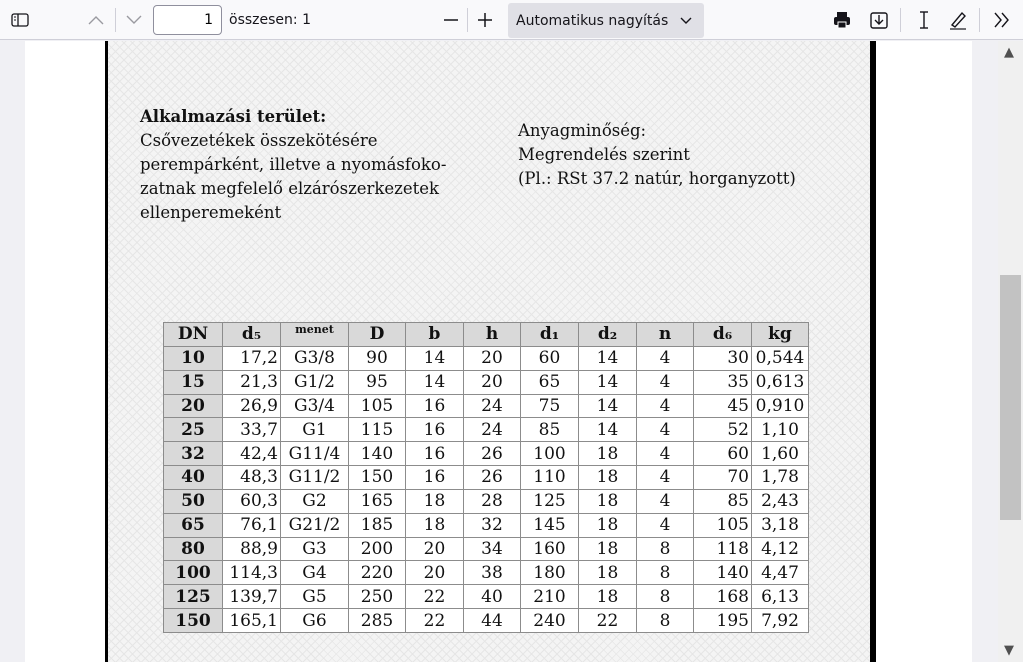 The width and height of the screenshot is (1023, 662). What do you see at coordinates (492, 477) in the screenshot?
I see `table-cell: 26` at bounding box center [492, 477].